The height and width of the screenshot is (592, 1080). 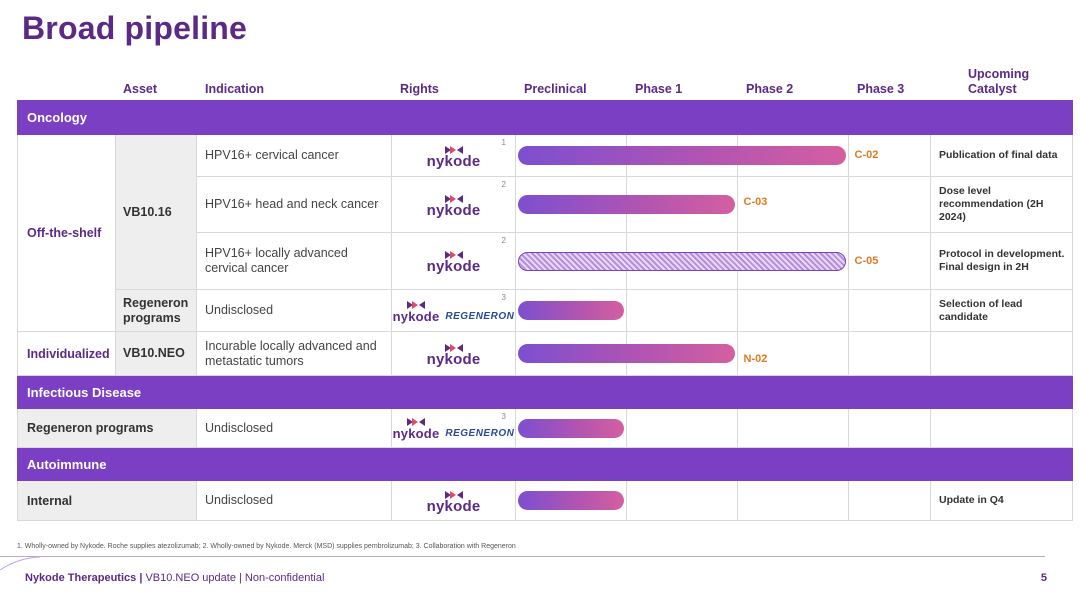 I want to click on section-label-infectious: Infectious Disease, so click(x=545, y=392).